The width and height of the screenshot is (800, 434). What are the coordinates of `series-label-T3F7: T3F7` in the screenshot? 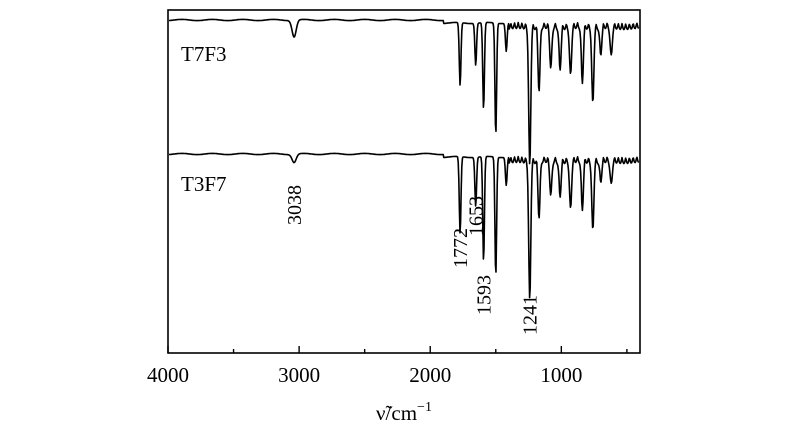 It's located at (204, 184).